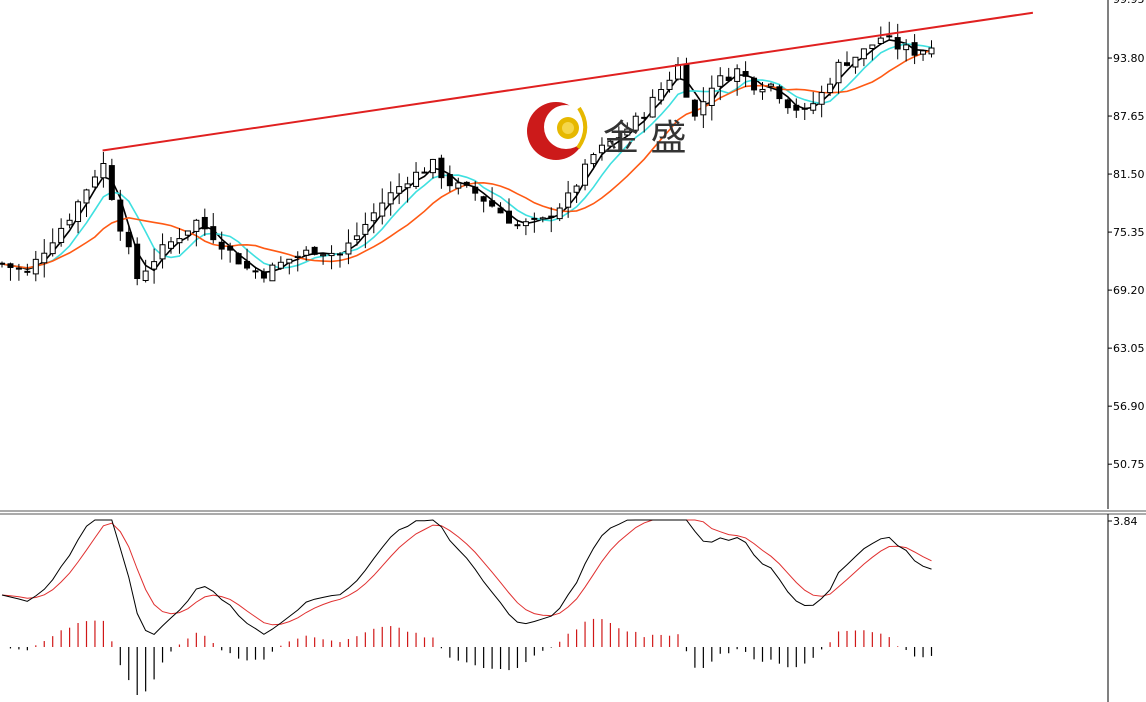 Image resolution: width=1146 pixels, height=702 pixels. Describe the element at coordinates (466, 577) in the screenshot. I see `macd-line` at that location.